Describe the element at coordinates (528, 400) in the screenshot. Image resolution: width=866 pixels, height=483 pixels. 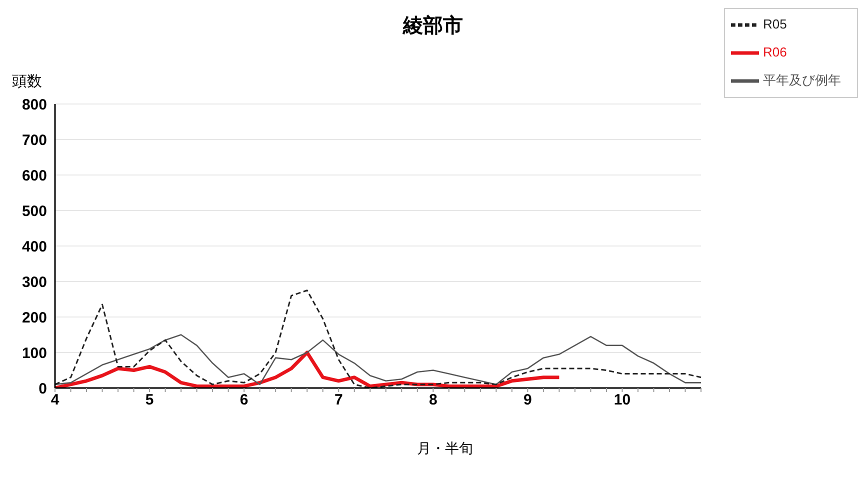
I see `x-tick-label: 9` at that location.